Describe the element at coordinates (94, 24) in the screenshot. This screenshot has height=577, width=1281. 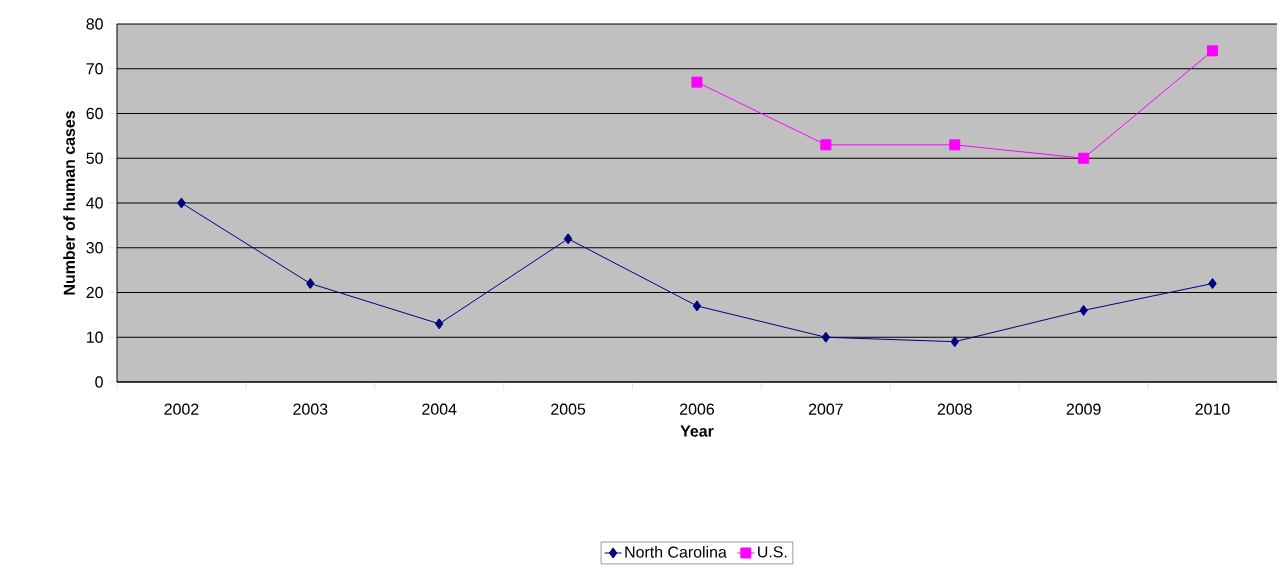
I see `y-tick-label: 80` at that location.